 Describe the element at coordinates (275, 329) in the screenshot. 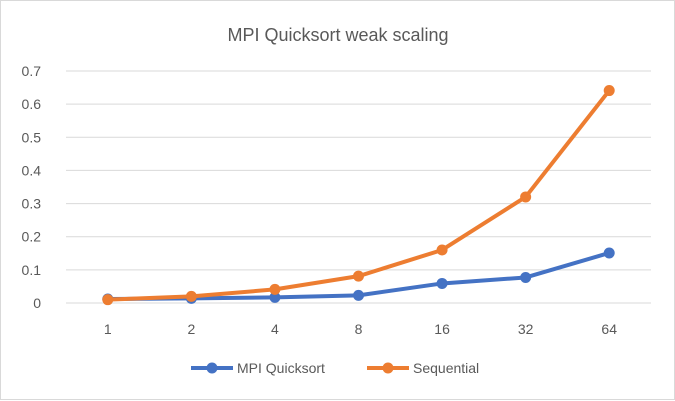

I see `x-tick-label: 4` at that location.